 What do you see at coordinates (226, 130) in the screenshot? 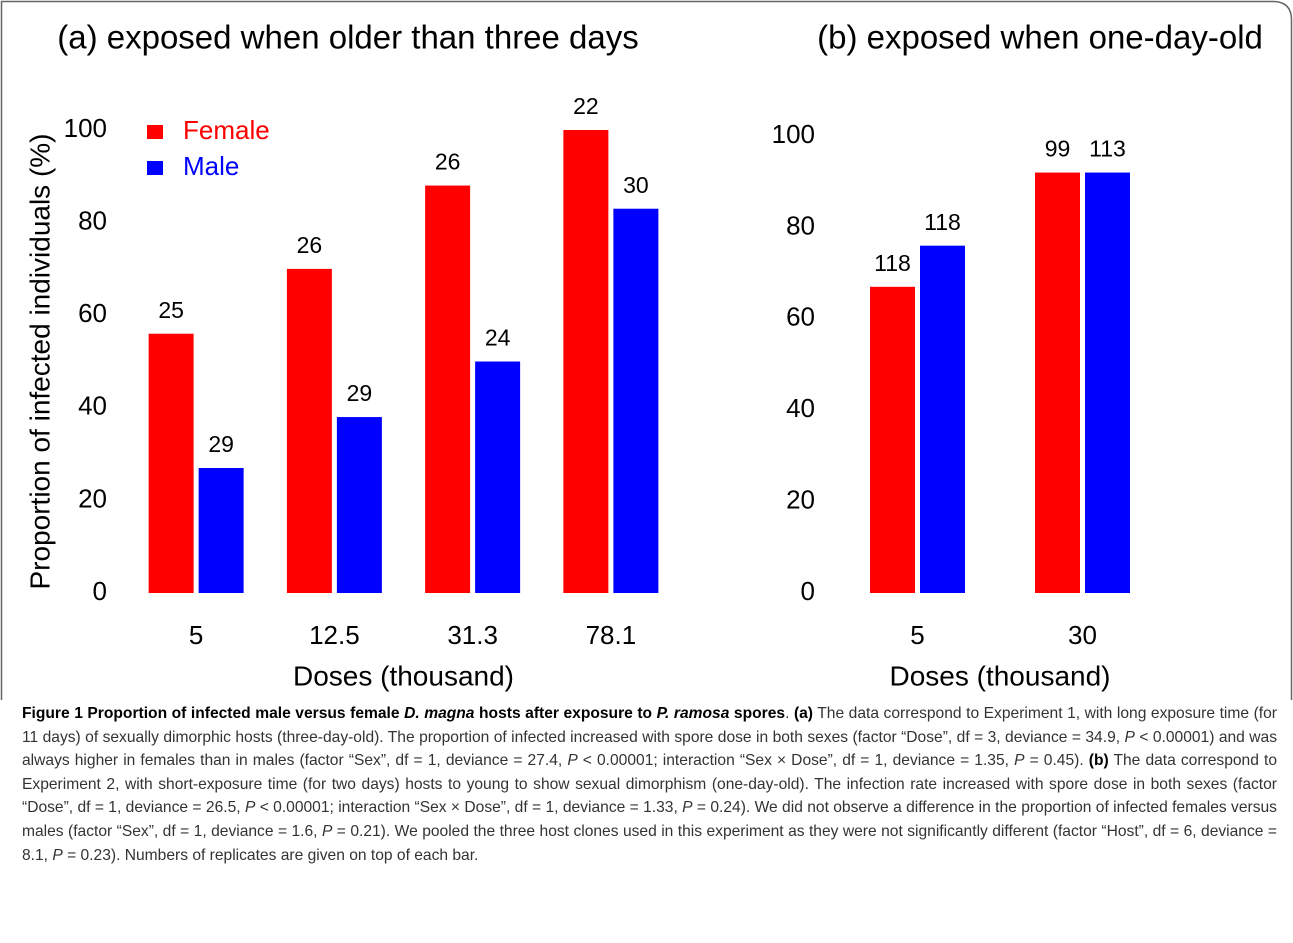
I see `legend-label: Female` at bounding box center [226, 130].